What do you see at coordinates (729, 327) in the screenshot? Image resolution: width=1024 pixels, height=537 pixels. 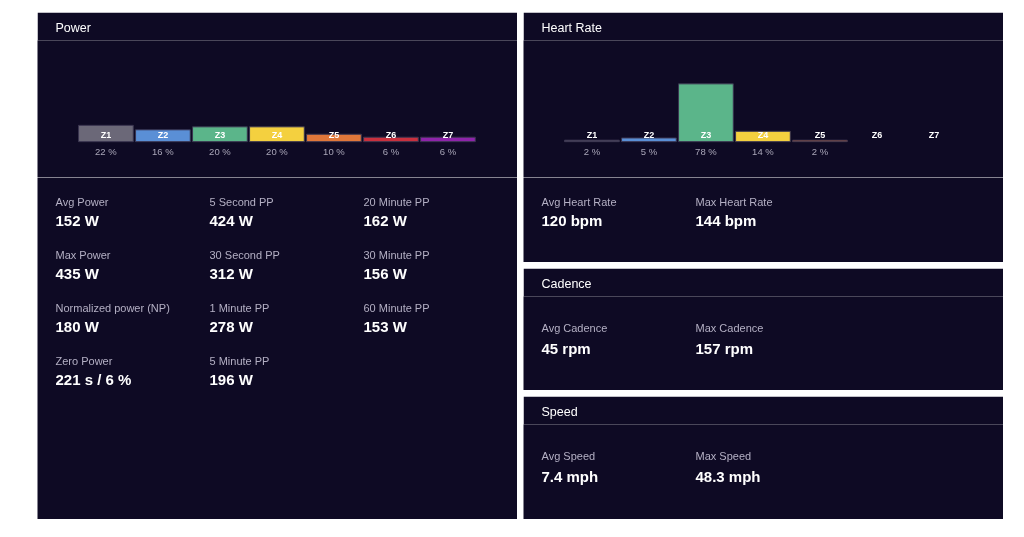 I see `text: Max Cadence` at bounding box center [729, 327].